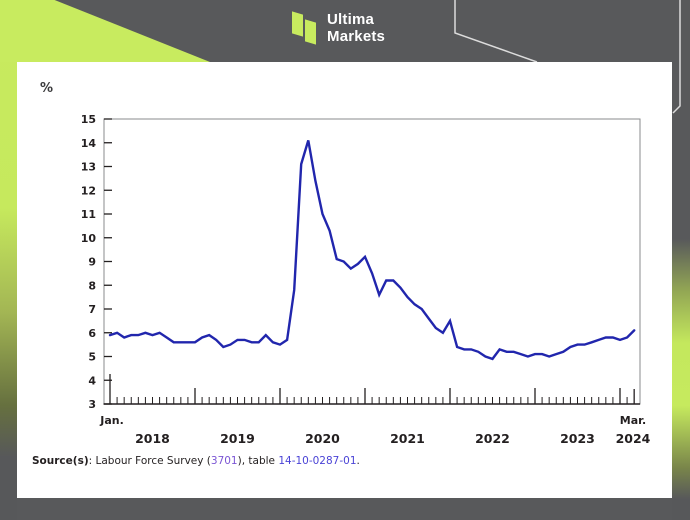 The height and width of the screenshot is (520, 690). What do you see at coordinates (322, 438) in the screenshot?
I see `x-year-label: 2020` at bounding box center [322, 438].